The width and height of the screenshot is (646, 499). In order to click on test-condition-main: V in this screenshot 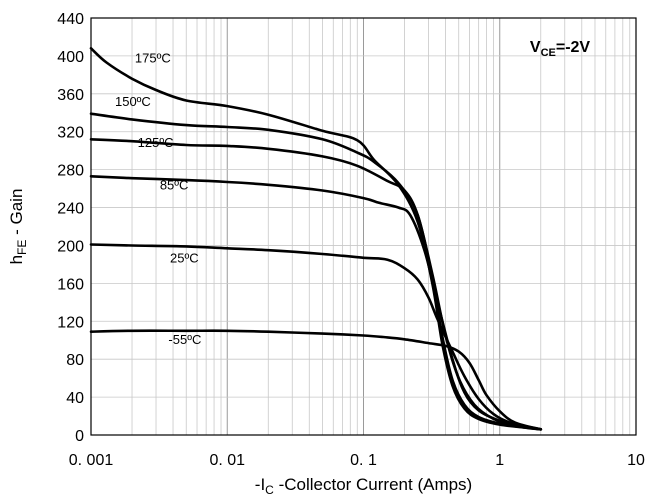, I will do `click(535, 47)`.